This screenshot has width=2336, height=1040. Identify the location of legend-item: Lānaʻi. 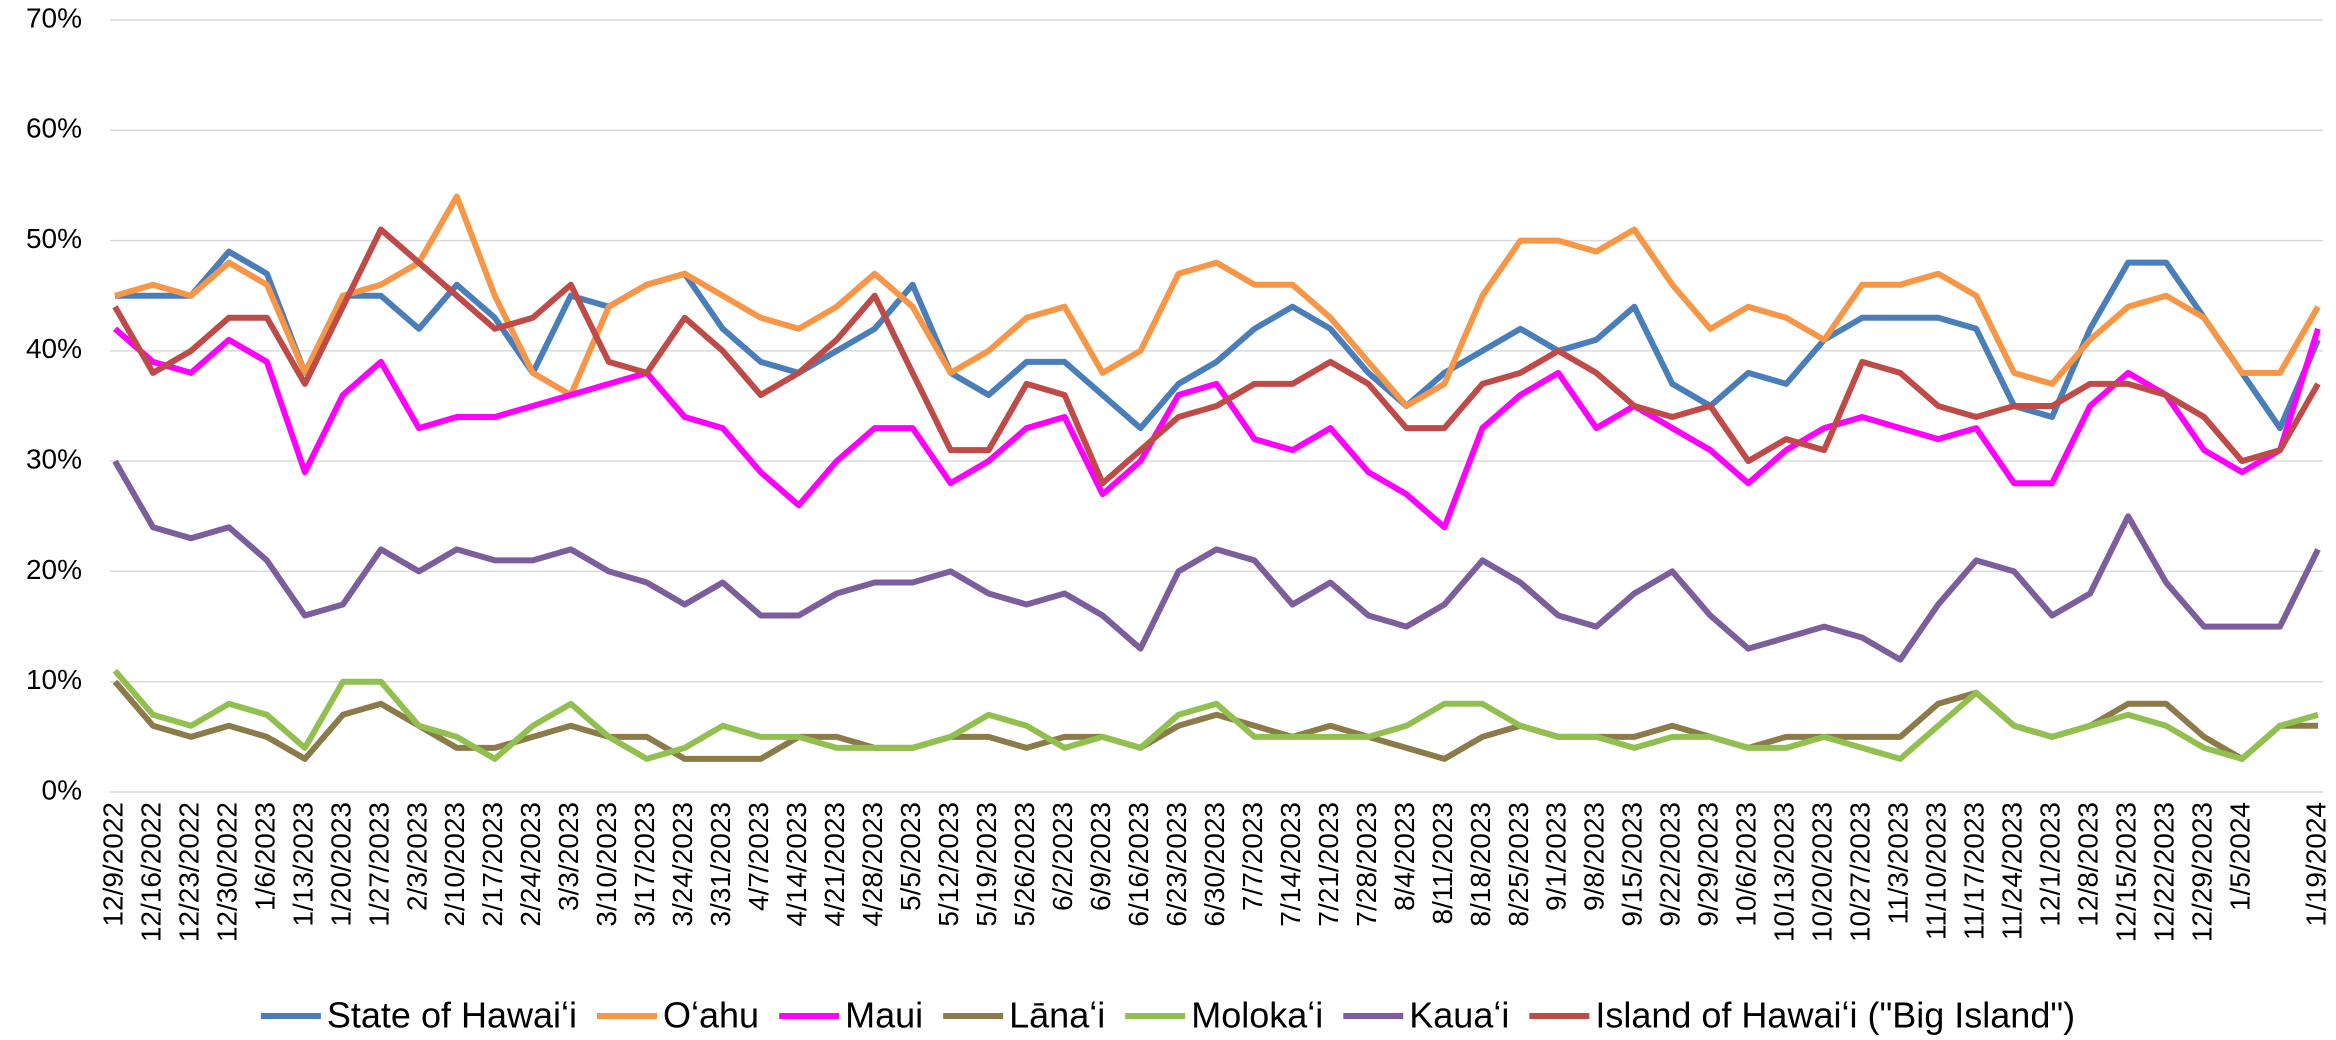
(1024, 1015).